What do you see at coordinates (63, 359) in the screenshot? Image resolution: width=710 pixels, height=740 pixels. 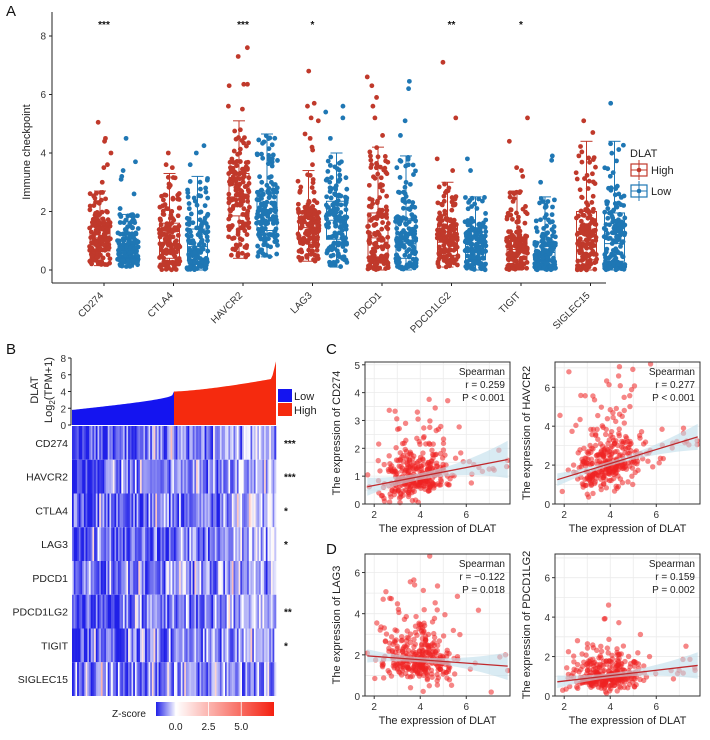 I see `y-tick-label: 8` at bounding box center [63, 359].